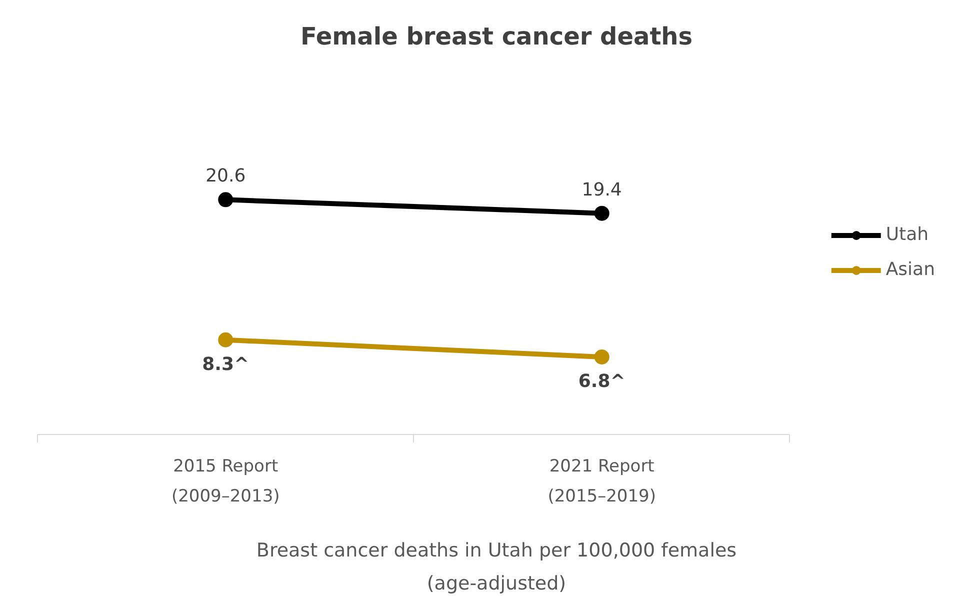 This screenshot has width=957, height=599. Describe the element at coordinates (602, 189) in the screenshot. I see `data-label: 19.4` at that location.